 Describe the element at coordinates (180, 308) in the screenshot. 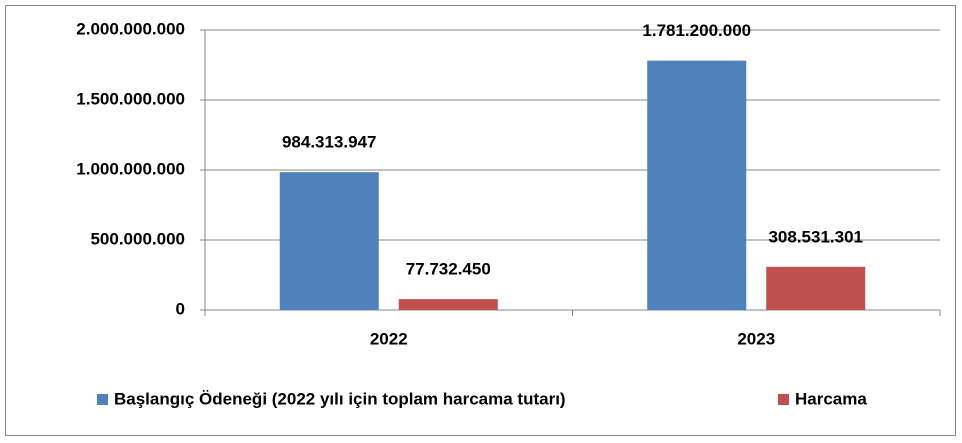

I see `y-tick-label: 0` at that location.